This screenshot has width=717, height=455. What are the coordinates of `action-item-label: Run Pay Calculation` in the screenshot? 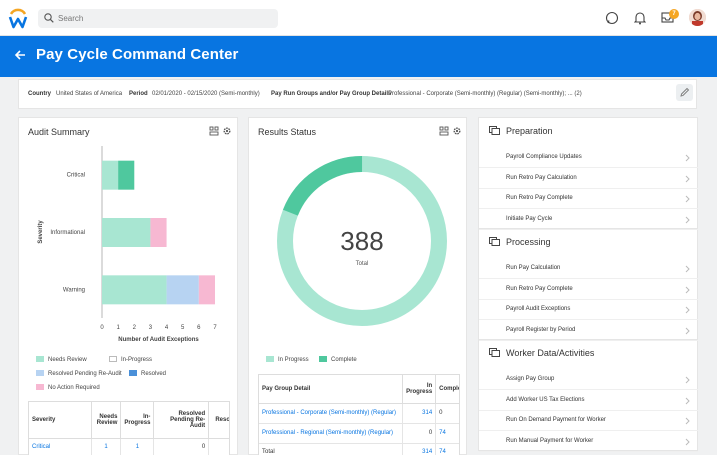 It's located at (533, 268).